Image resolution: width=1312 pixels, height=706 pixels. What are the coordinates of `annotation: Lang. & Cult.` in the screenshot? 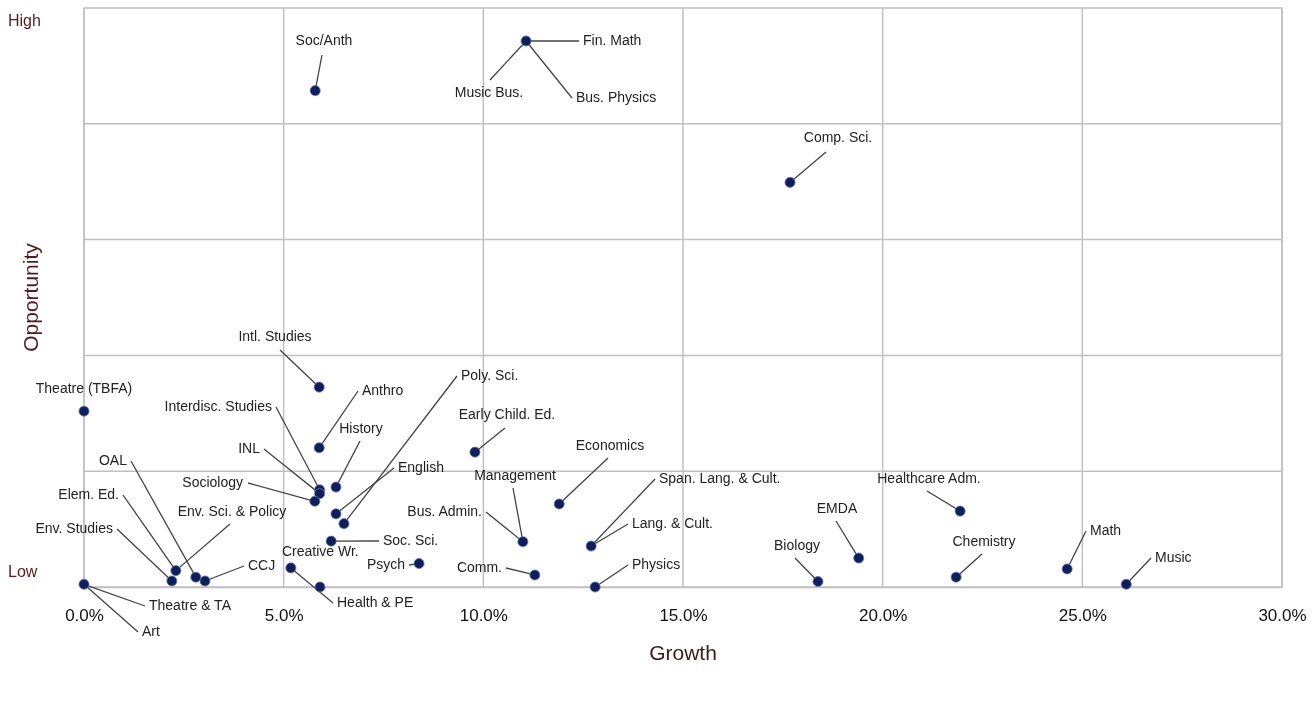 It's located at (672, 522).